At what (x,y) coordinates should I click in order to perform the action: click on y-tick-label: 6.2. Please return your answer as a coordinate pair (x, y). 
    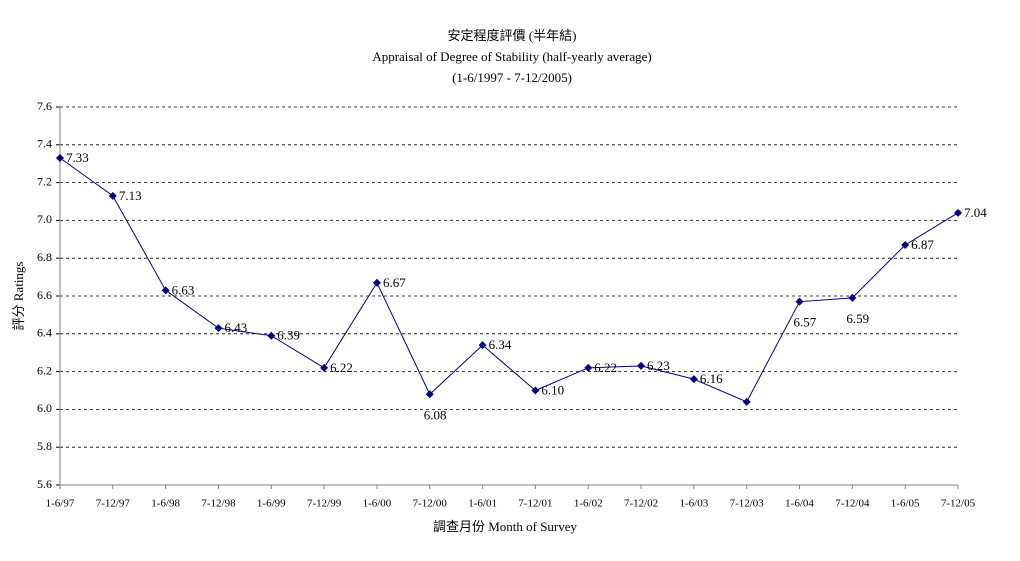
    Looking at the image, I should click on (44, 370).